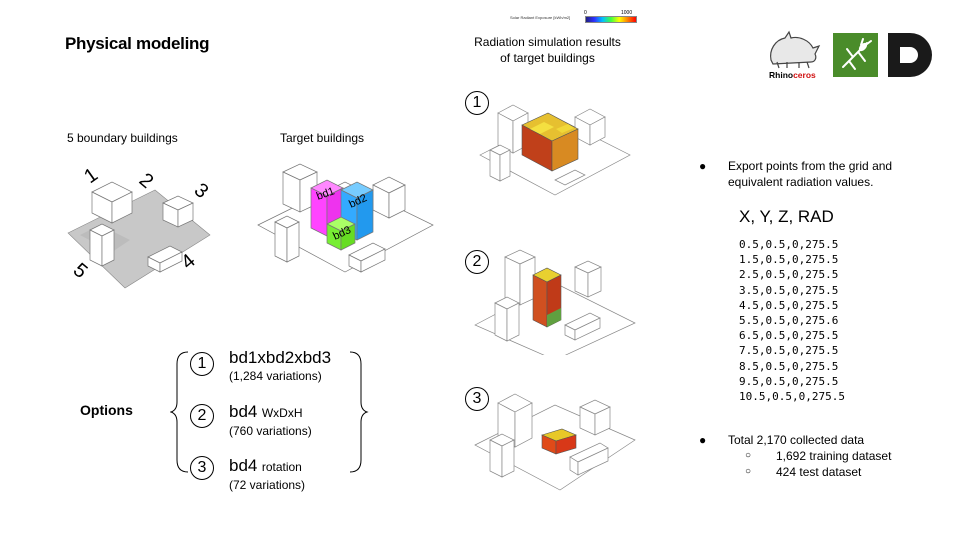 This screenshot has height=540, width=960. Describe the element at coordinates (547, 42) in the screenshot. I see `simulation-title-line1: Radiation simulation results` at that location.